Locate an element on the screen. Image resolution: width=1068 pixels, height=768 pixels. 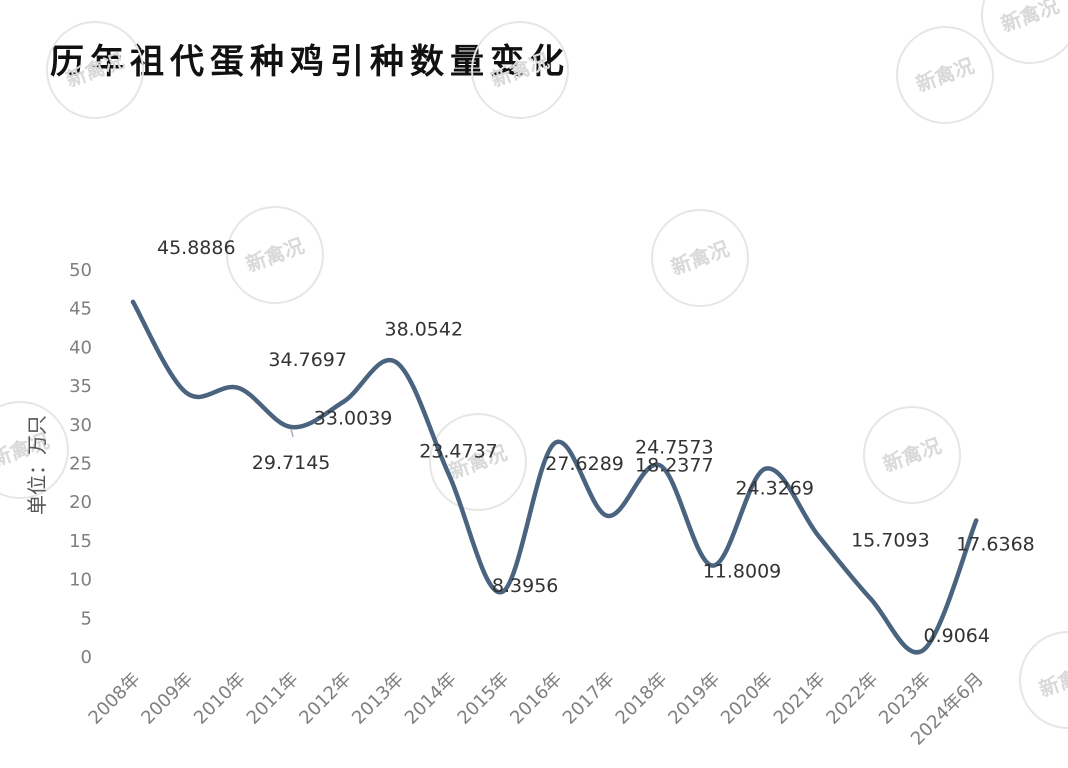
y-axis-title: 单位：万只 is located at coordinates (37, 465).